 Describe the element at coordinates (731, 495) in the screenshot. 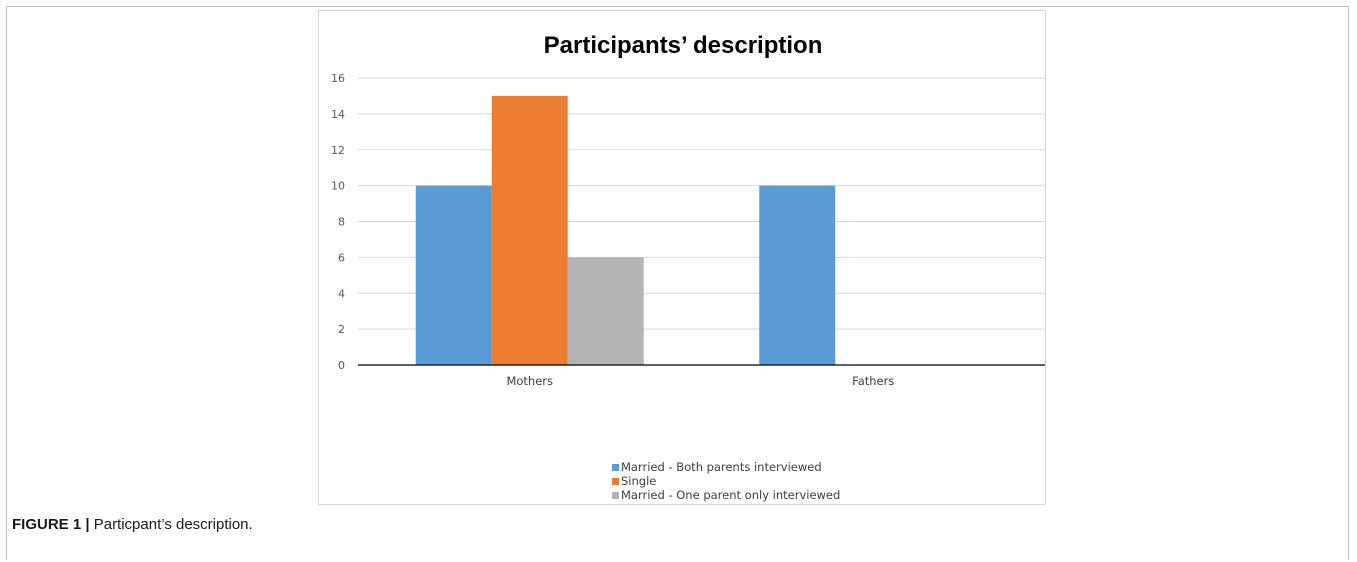

I see `legend-label: Married - One parent only interviewed` at that location.